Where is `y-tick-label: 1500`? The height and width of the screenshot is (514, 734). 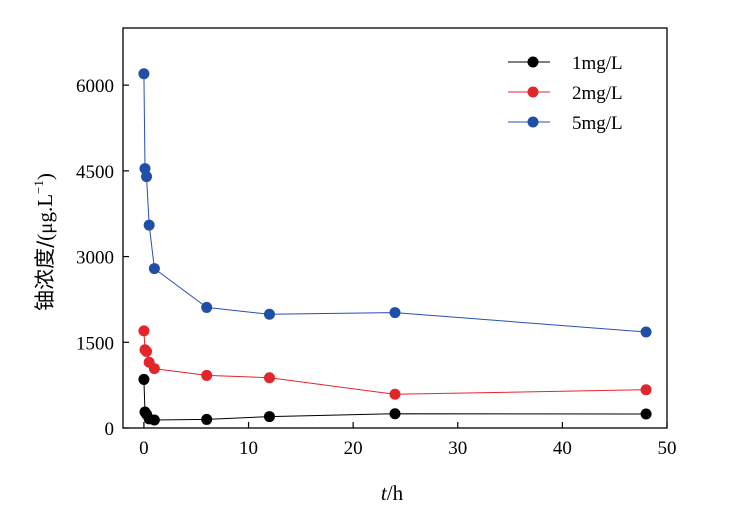 y-tick-label: 1500 is located at coordinates (95, 343).